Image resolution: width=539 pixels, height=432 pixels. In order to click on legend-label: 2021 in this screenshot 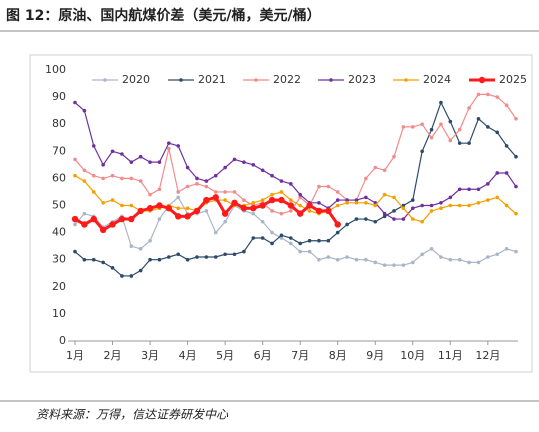, I will do `click(212, 79)`.